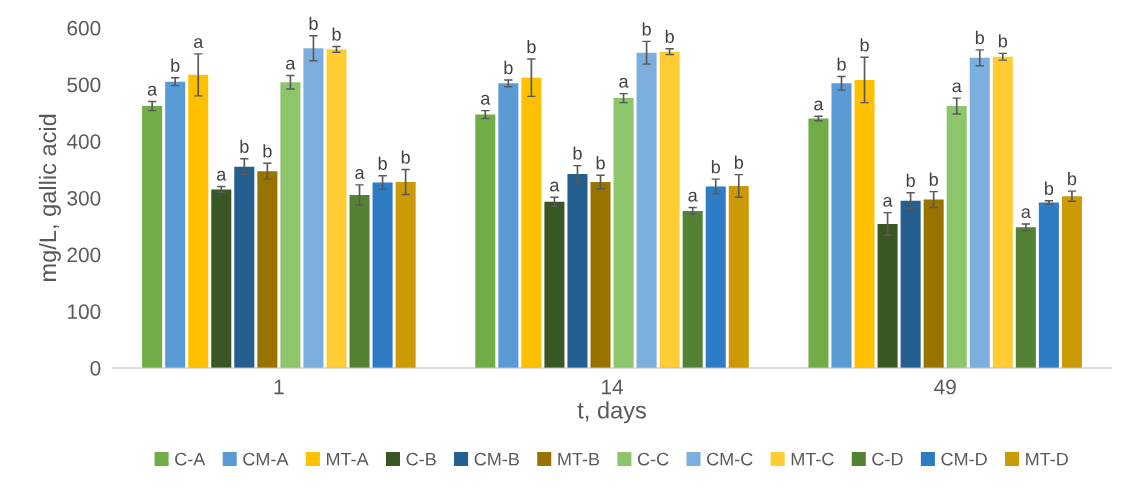 The height and width of the screenshot is (488, 1123). Describe the element at coordinates (496, 459) in the screenshot. I see `legend-label: CM-B` at that location.